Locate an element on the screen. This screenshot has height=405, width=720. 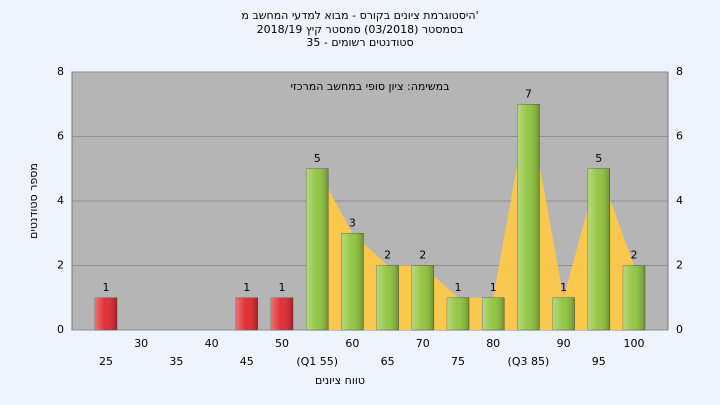
x-tick-label: 65 is located at coordinates (388, 361).